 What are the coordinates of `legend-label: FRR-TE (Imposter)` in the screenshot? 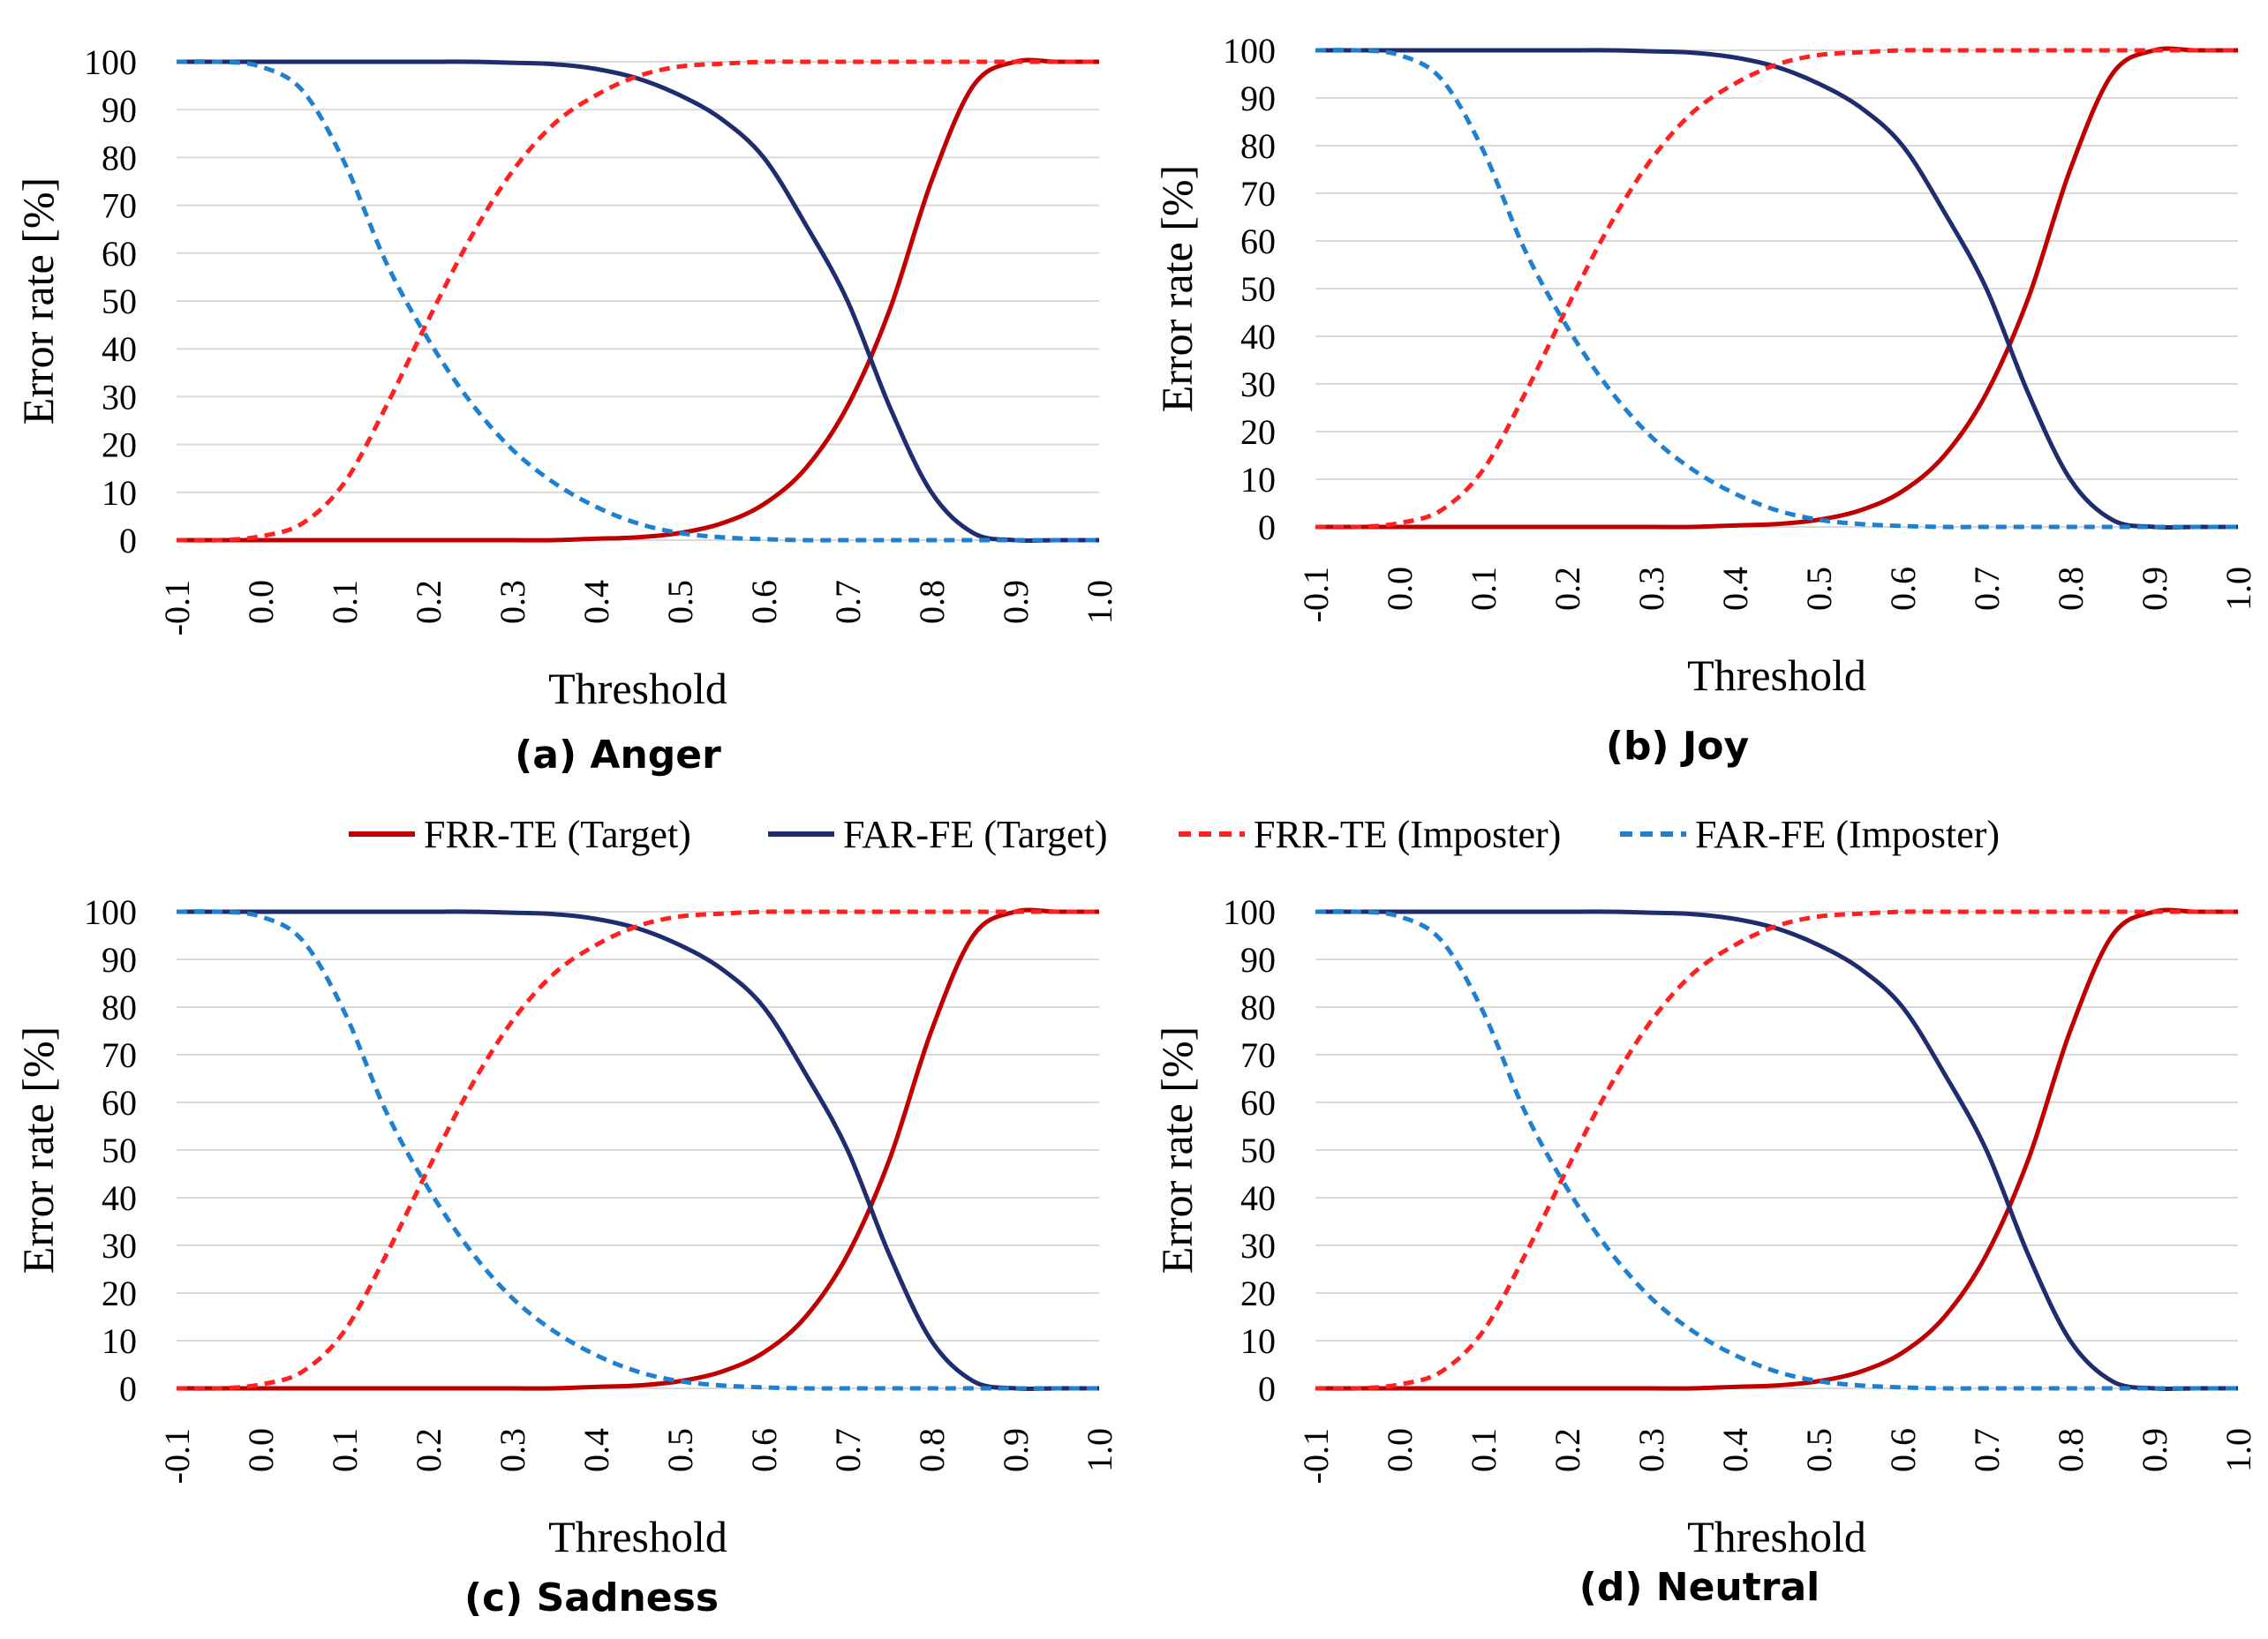 It's located at (1407, 834).